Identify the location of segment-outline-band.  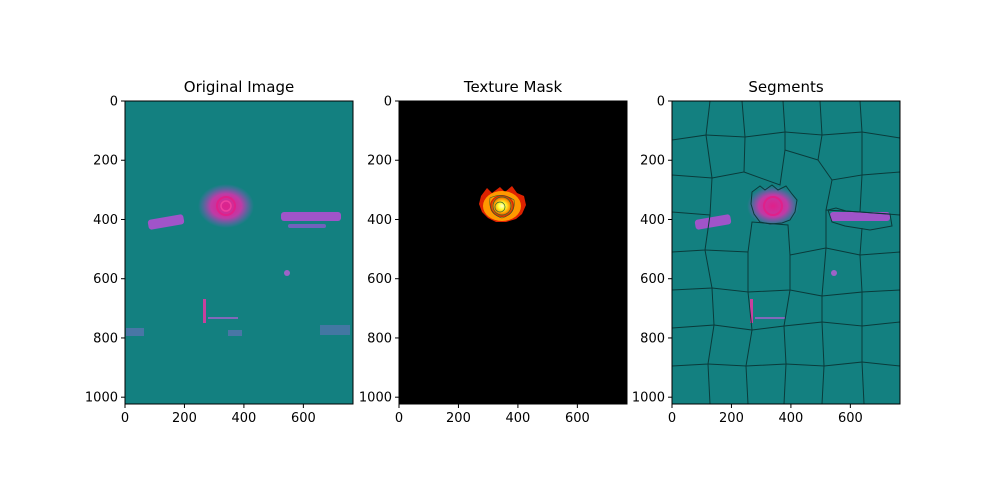
(860, 219).